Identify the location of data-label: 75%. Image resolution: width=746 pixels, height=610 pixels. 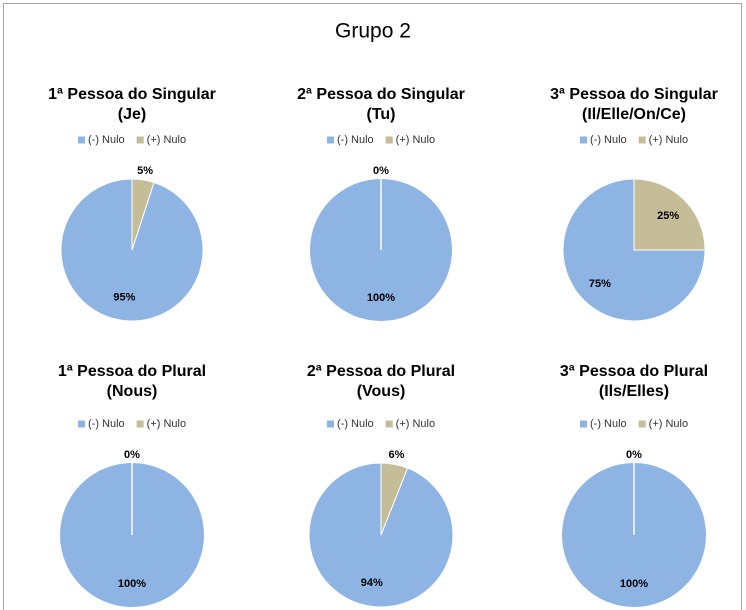
(600, 284).